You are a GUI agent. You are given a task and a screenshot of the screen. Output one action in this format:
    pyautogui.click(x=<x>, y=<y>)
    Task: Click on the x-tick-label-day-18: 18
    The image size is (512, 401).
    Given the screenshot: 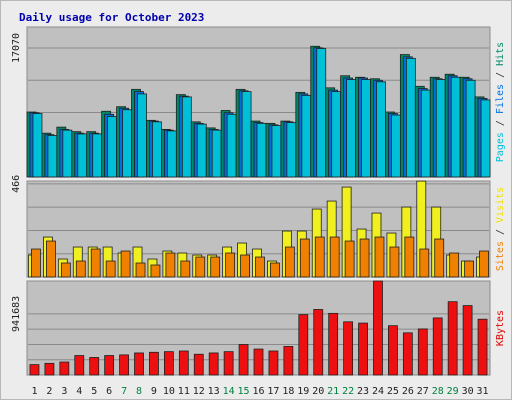 What is the action you would take?
    pyautogui.click(x=288, y=391)
    